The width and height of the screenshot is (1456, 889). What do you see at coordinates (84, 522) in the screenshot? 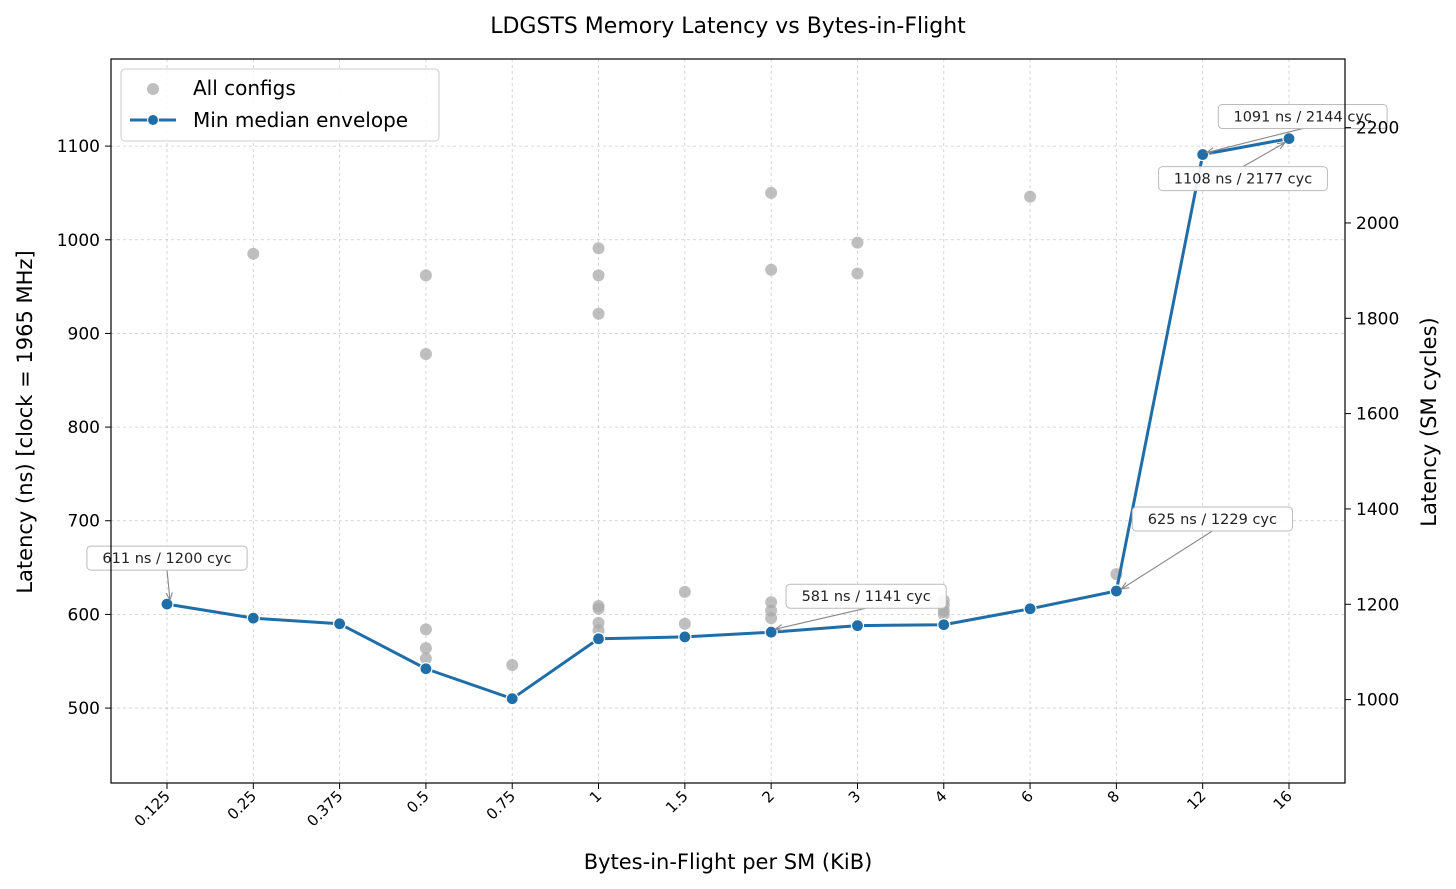
I see `y-tick-label: 700` at bounding box center [84, 522].